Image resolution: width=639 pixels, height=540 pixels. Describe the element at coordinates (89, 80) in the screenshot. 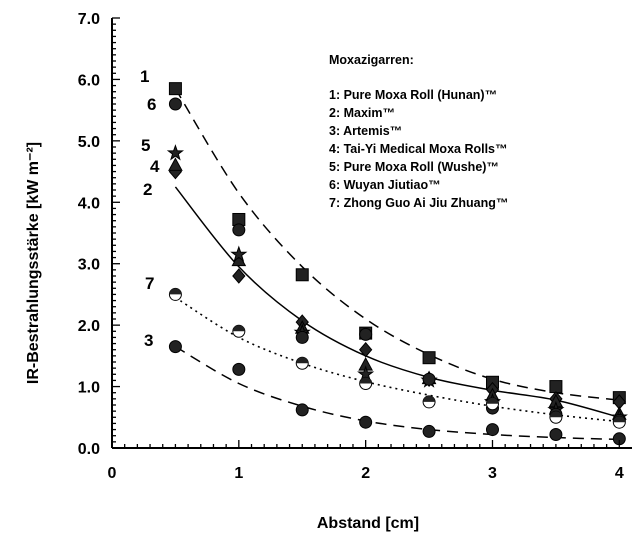

I see `y-tick-label: 6.0` at that location.